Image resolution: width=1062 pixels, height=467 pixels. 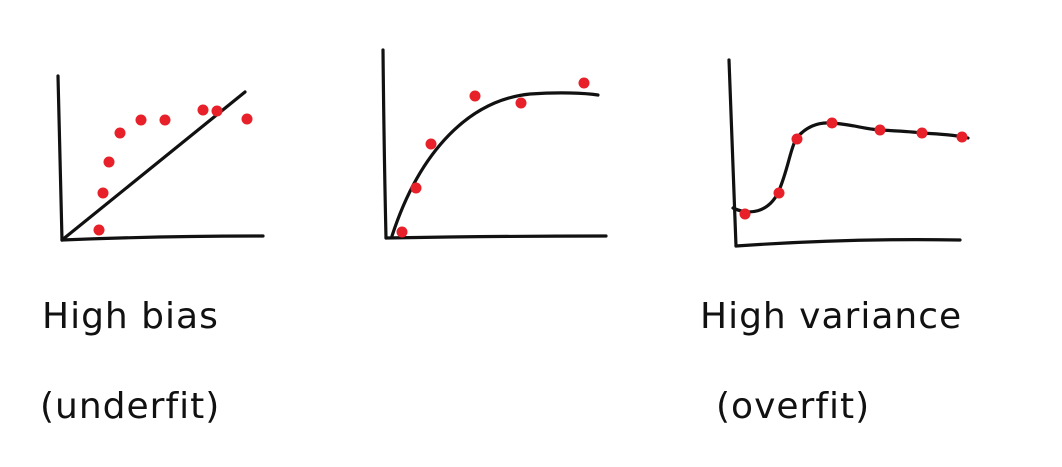 What do you see at coordinates (496, 237) in the screenshot?
I see `panel-2-x-axis` at bounding box center [496, 237].